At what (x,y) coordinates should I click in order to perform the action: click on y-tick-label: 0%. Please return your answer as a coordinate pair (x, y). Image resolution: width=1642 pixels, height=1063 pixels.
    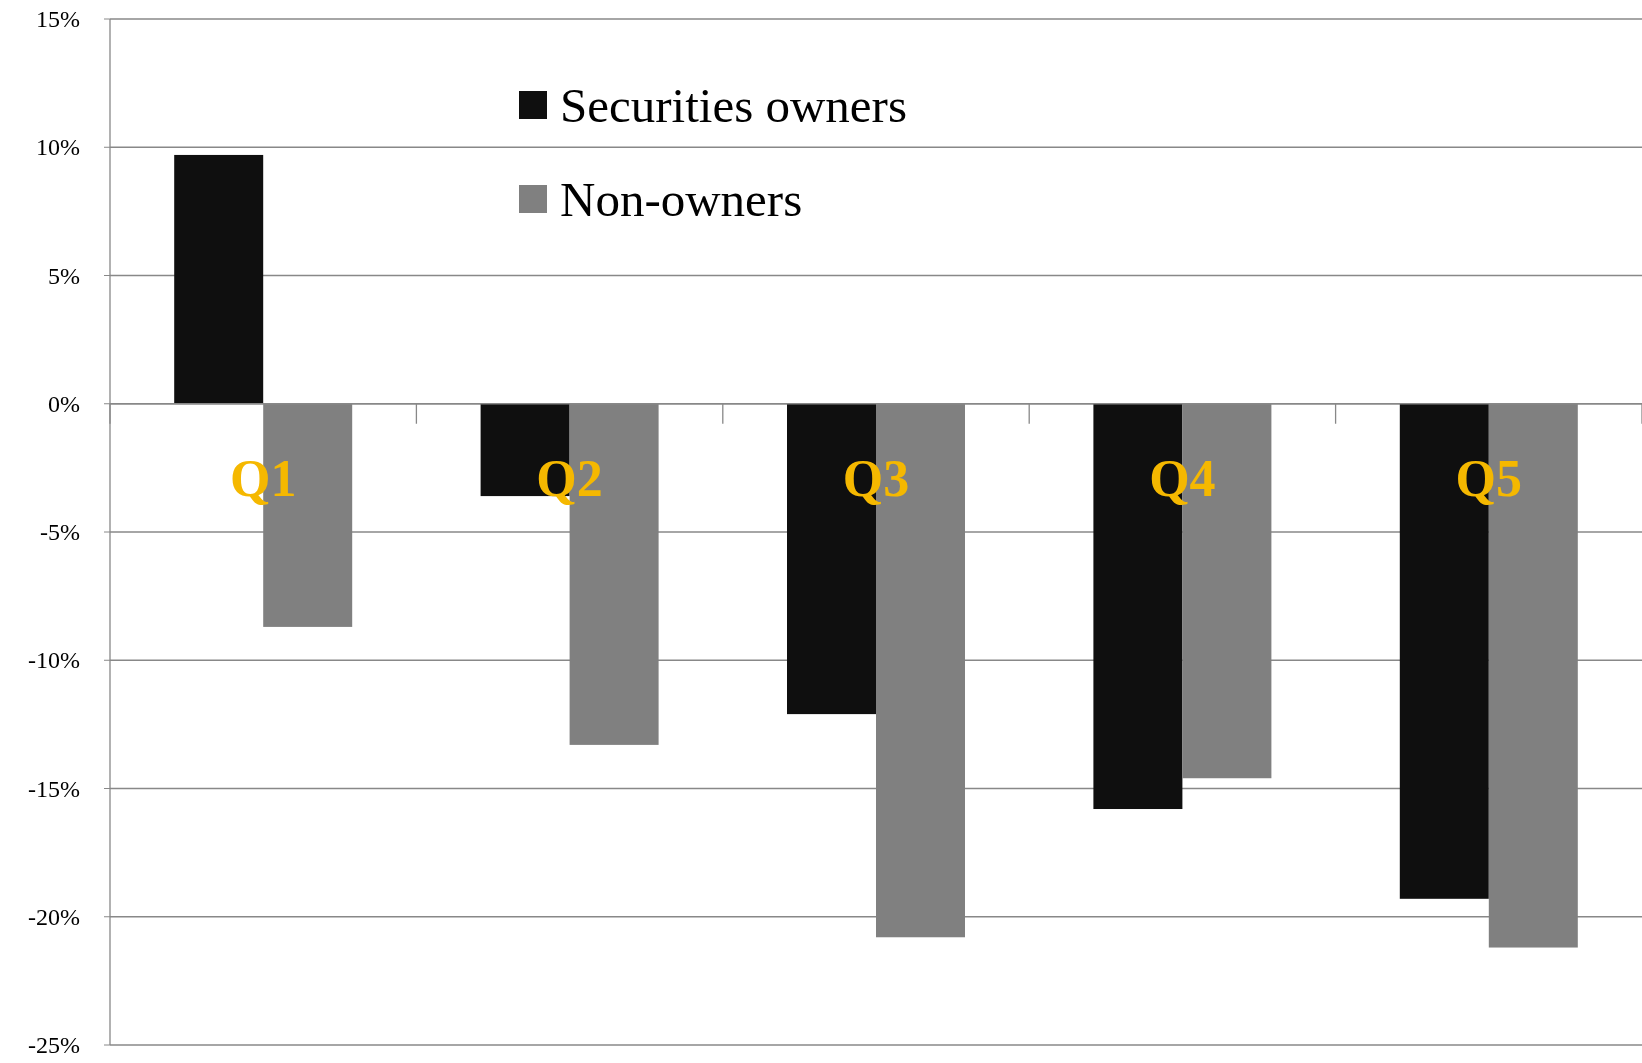
    Looking at the image, I should click on (64, 403).